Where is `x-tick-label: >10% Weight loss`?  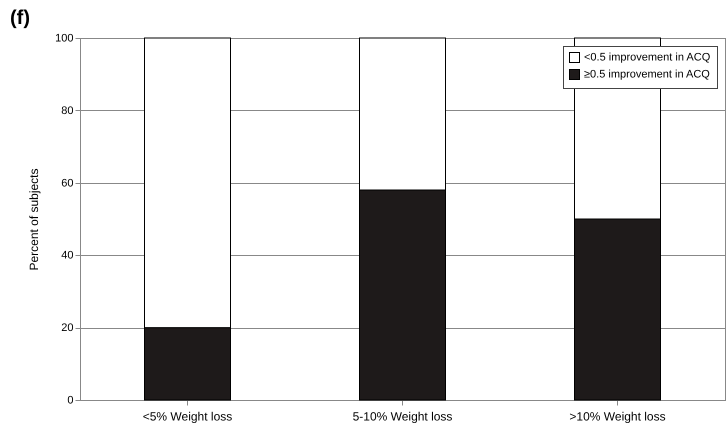 x-tick-label: >10% Weight loss is located at coordinates (617, 417).